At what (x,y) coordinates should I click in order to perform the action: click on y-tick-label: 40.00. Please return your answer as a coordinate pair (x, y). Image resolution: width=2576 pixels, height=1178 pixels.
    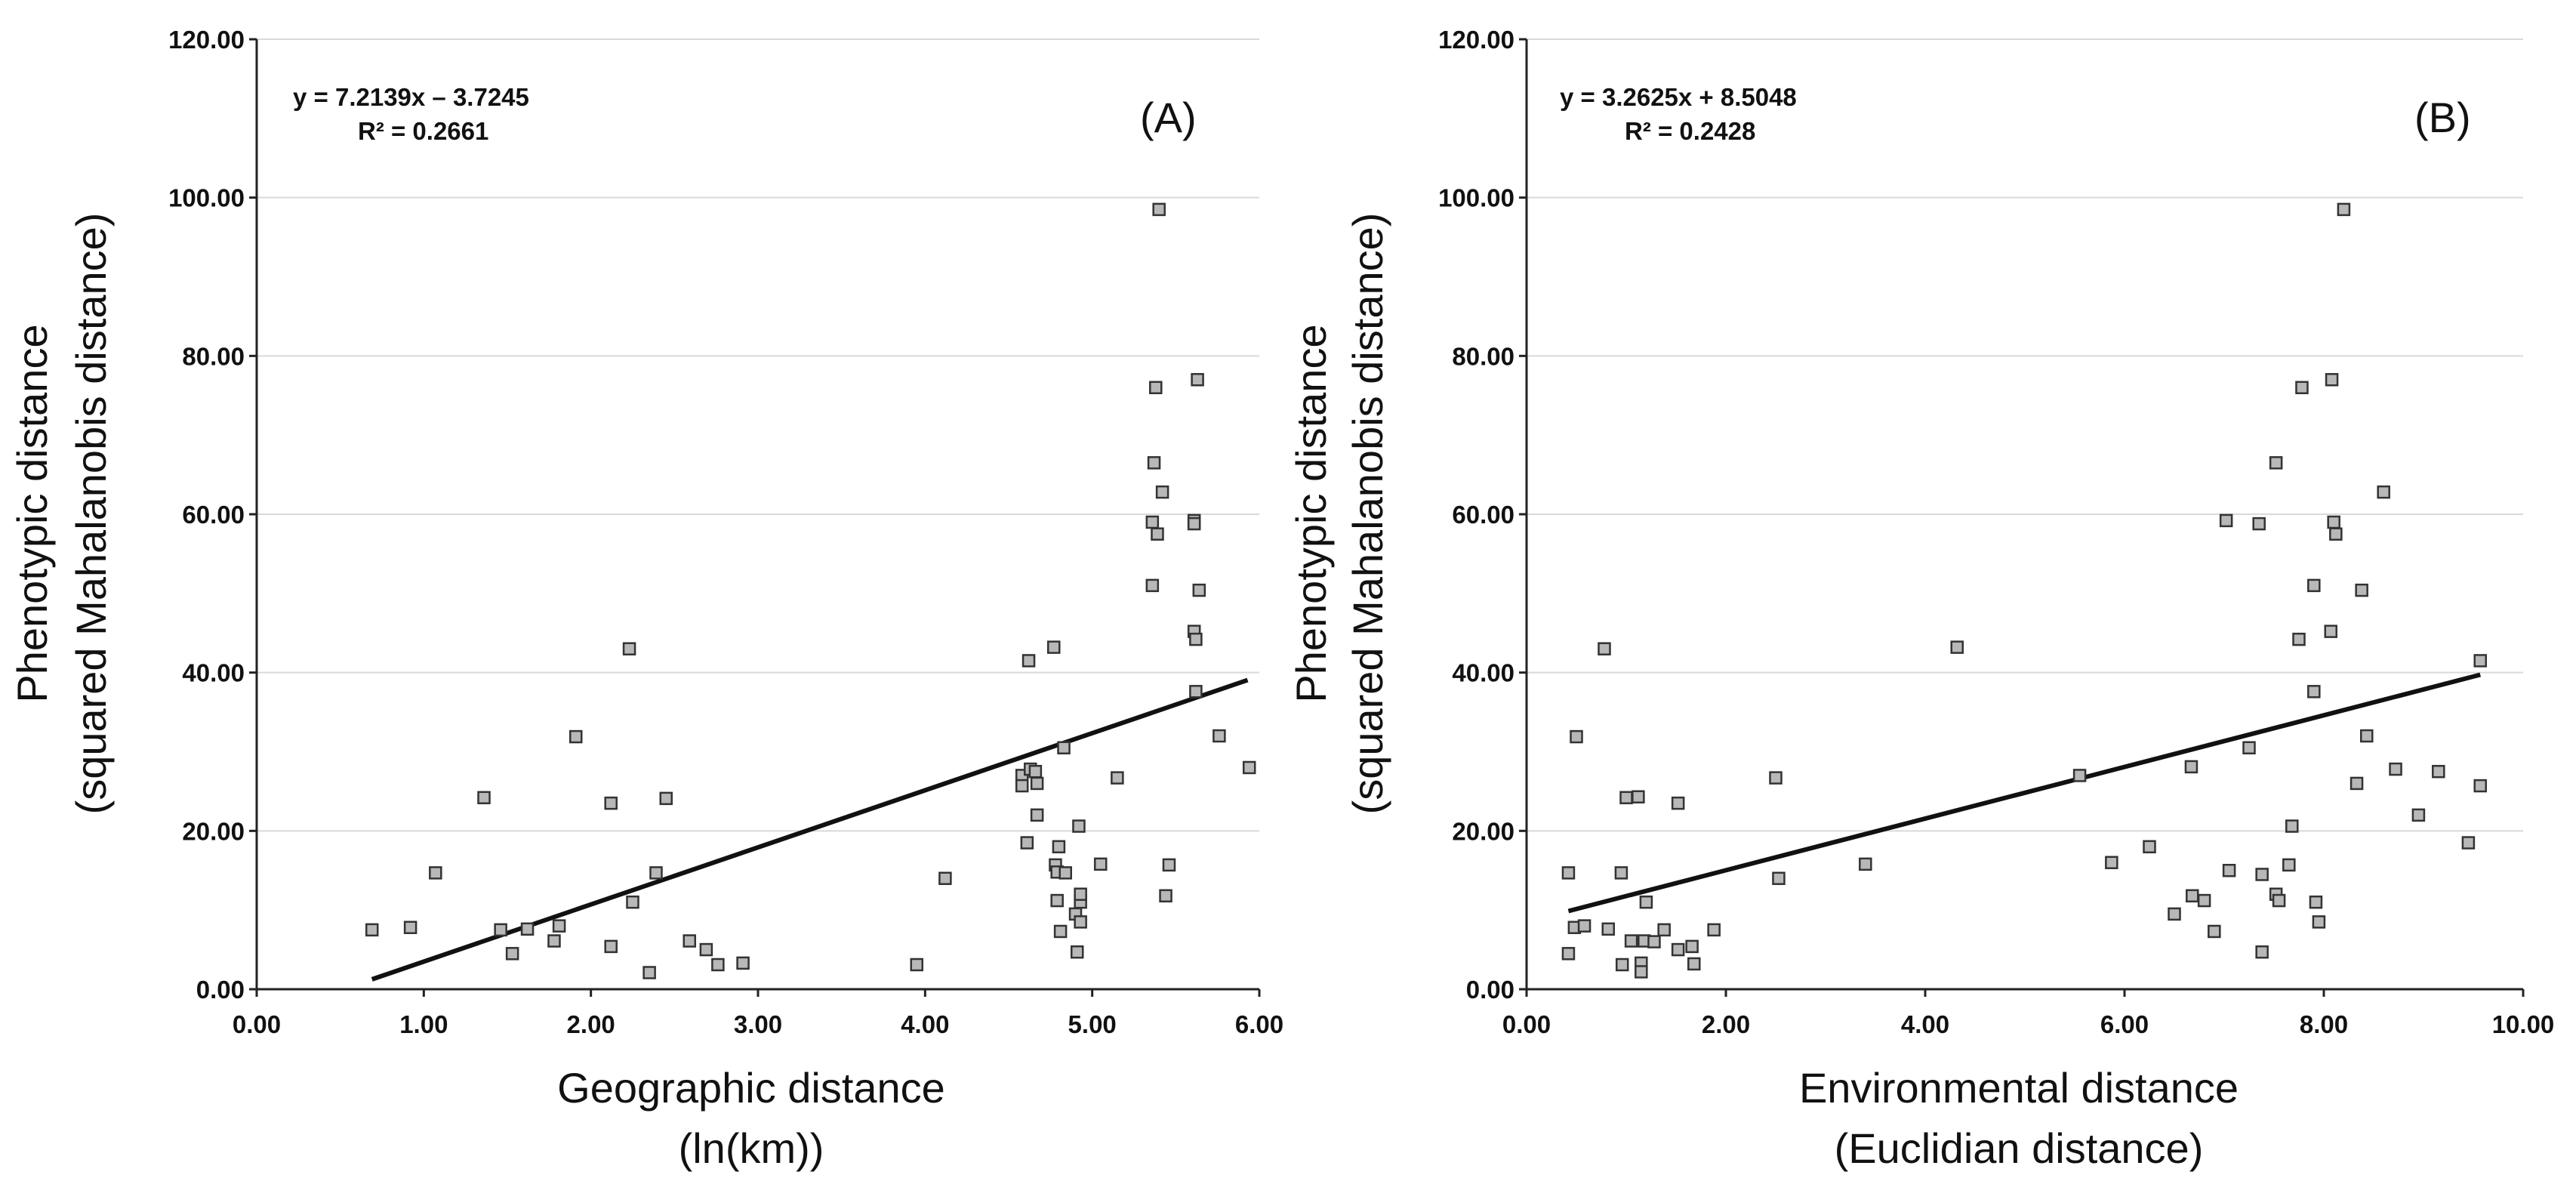
    Looking at the image, I should click on (214, 673).